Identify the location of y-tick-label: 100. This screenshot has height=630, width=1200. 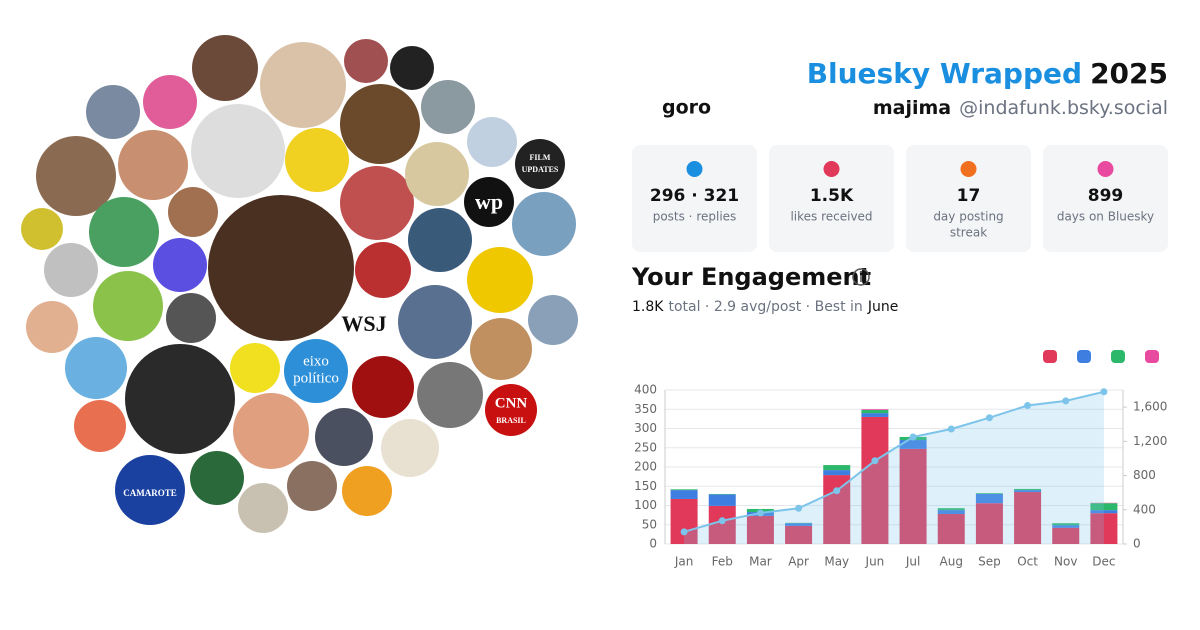
(645, 505).